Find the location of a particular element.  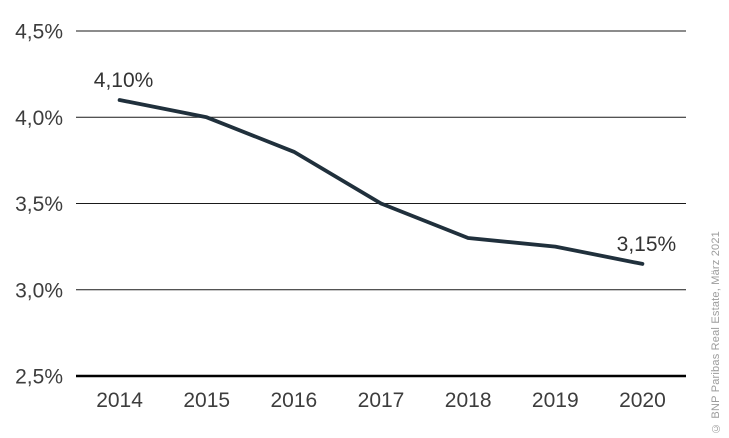

y-tick-label: 3,0% is located at coordinates (39, 290).